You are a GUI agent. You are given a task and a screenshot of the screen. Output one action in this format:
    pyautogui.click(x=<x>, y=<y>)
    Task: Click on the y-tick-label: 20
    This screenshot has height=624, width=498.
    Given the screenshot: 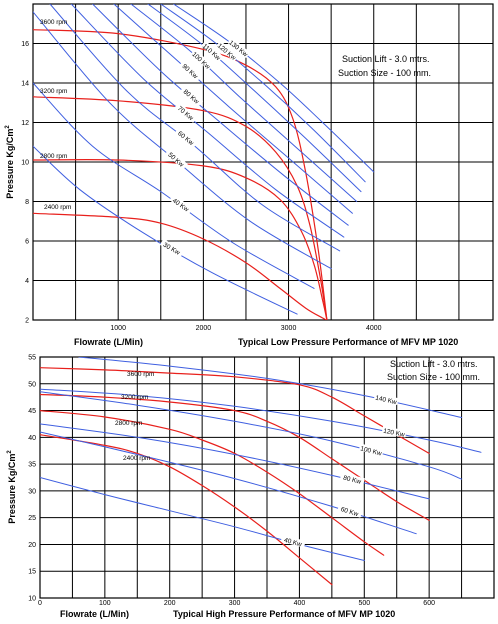 What is the action you would take?
    pyautogui.click(x=32, y=545)
    